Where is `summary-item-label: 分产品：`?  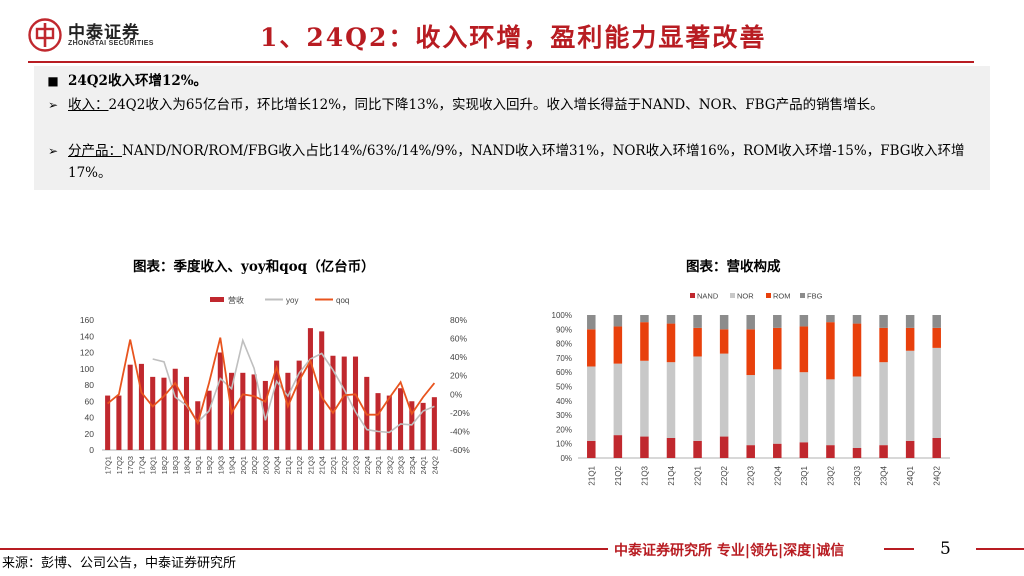
summary-item-label: 分产品： is located at coordinates (95, 151).